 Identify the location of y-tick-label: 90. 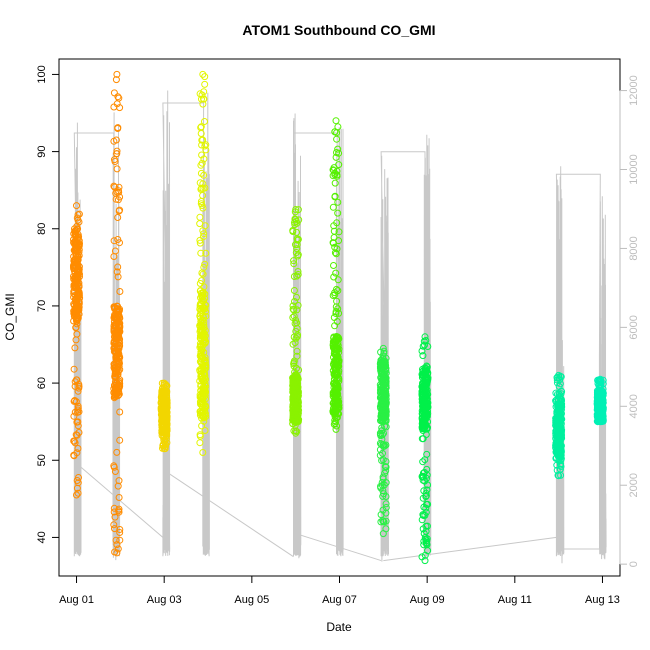
(42, 151).